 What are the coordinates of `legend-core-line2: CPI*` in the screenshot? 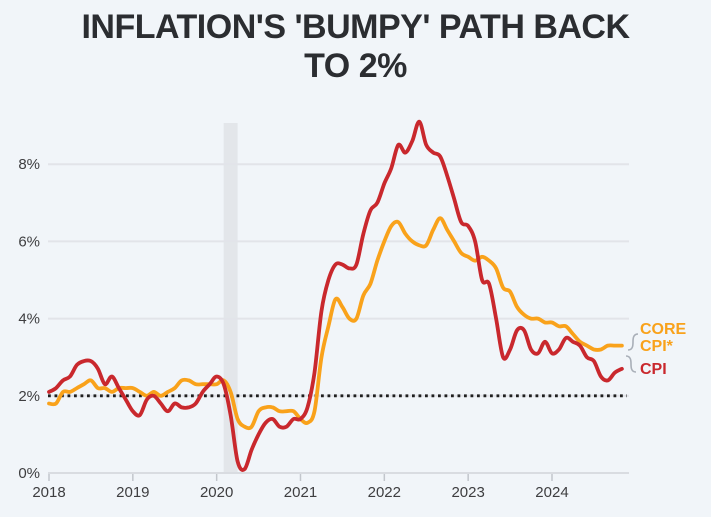 It's located at (656, 346).